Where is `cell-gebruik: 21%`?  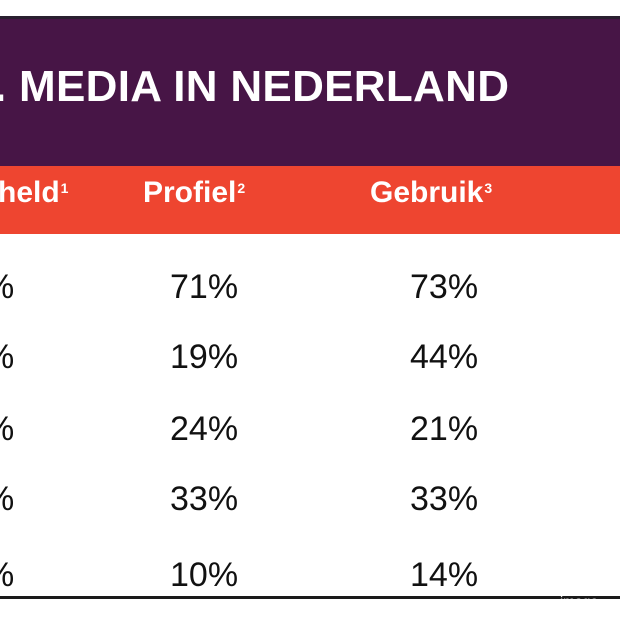 cell-gebruik: 21% is located at coordinates (444, 429).